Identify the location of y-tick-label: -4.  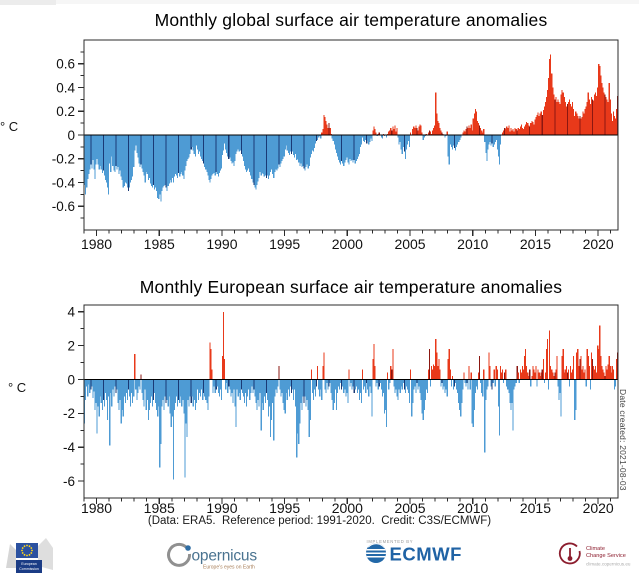
(69, 447).